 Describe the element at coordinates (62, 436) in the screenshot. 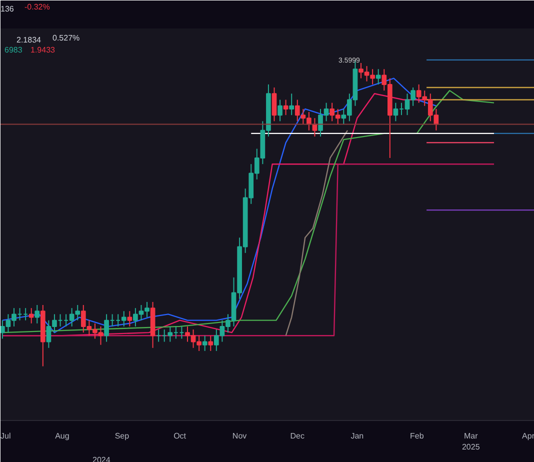

I see `x-tick-label: Aug` at that location.